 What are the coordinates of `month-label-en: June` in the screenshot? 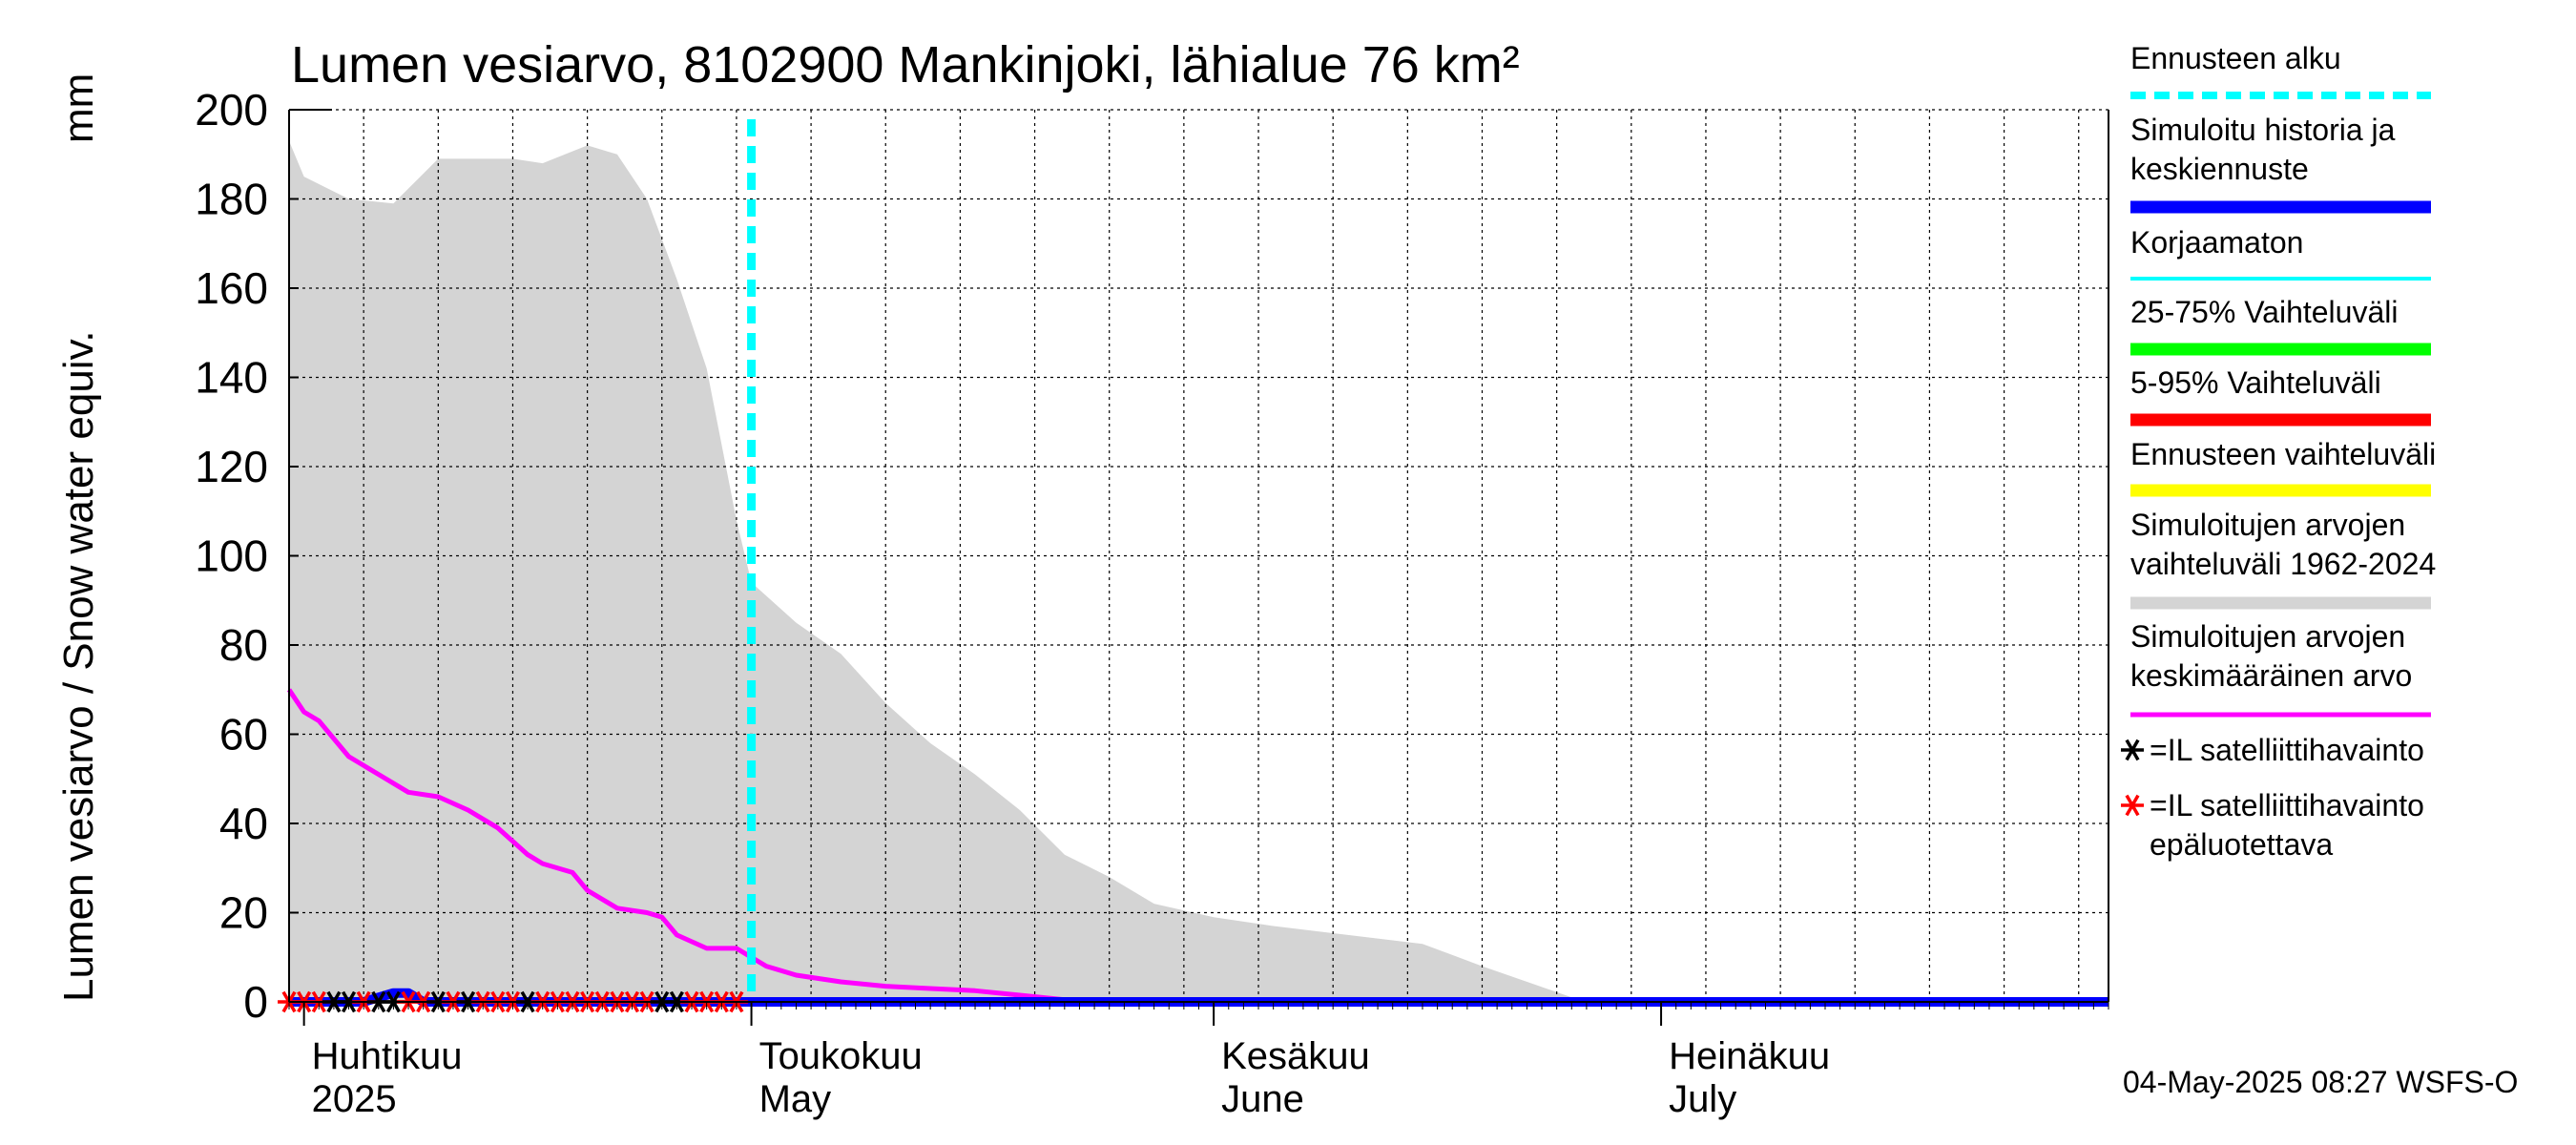 It's located at (1262, 1099).